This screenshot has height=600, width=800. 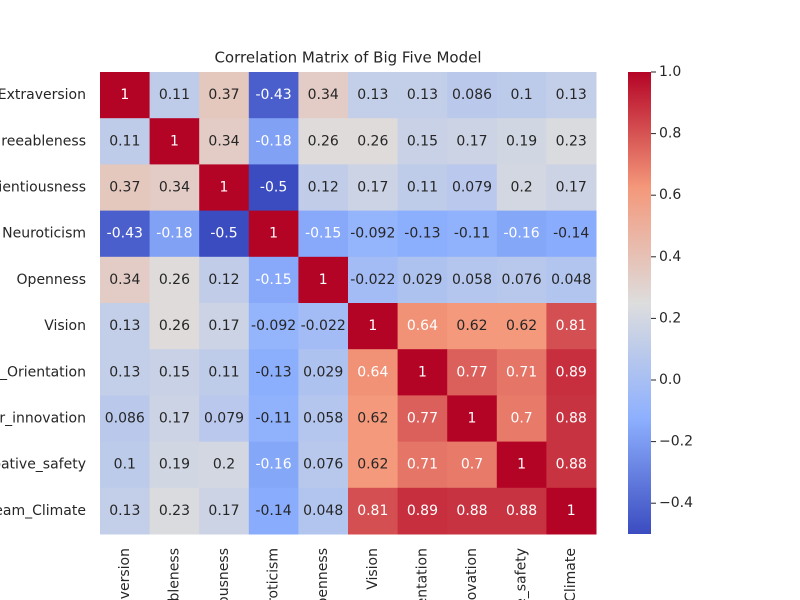 I want to click on x-tick-label: Task_Orientation, so click(x=422, y=574).